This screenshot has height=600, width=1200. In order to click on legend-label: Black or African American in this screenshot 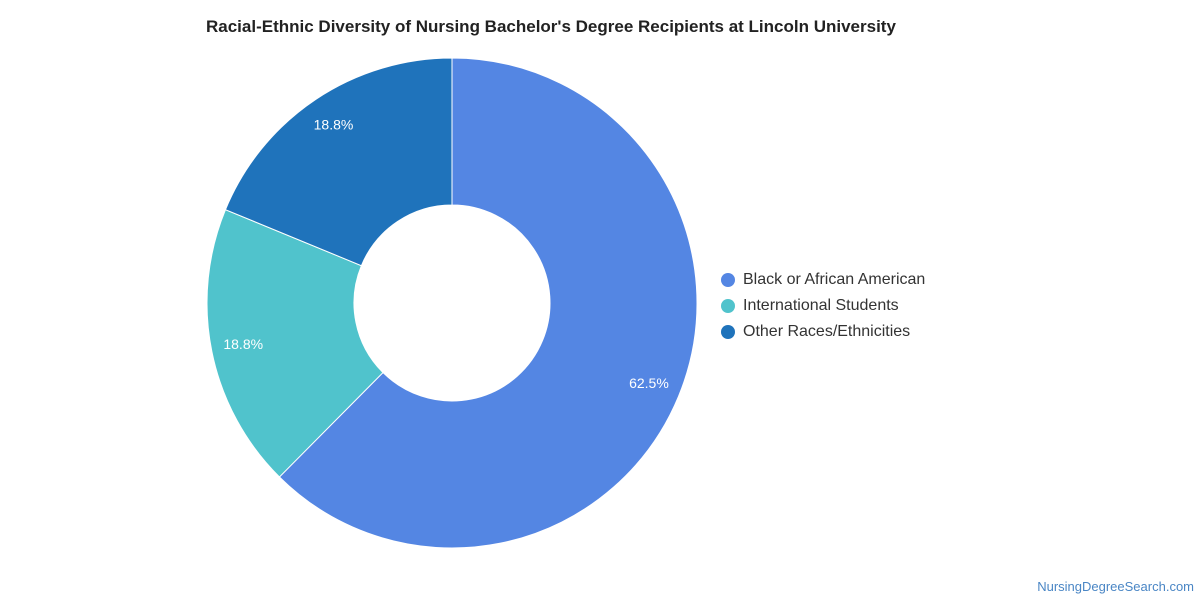, I will do `click(834, 279)`.